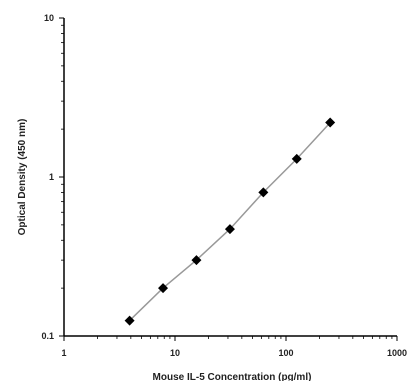 This screenshot has width=409, height=381. What do you see at coordinates (22, 177) in the screenshot?
I see `y-axis-title: Optical Density (450 nm)` at bounding box center [22, 177].